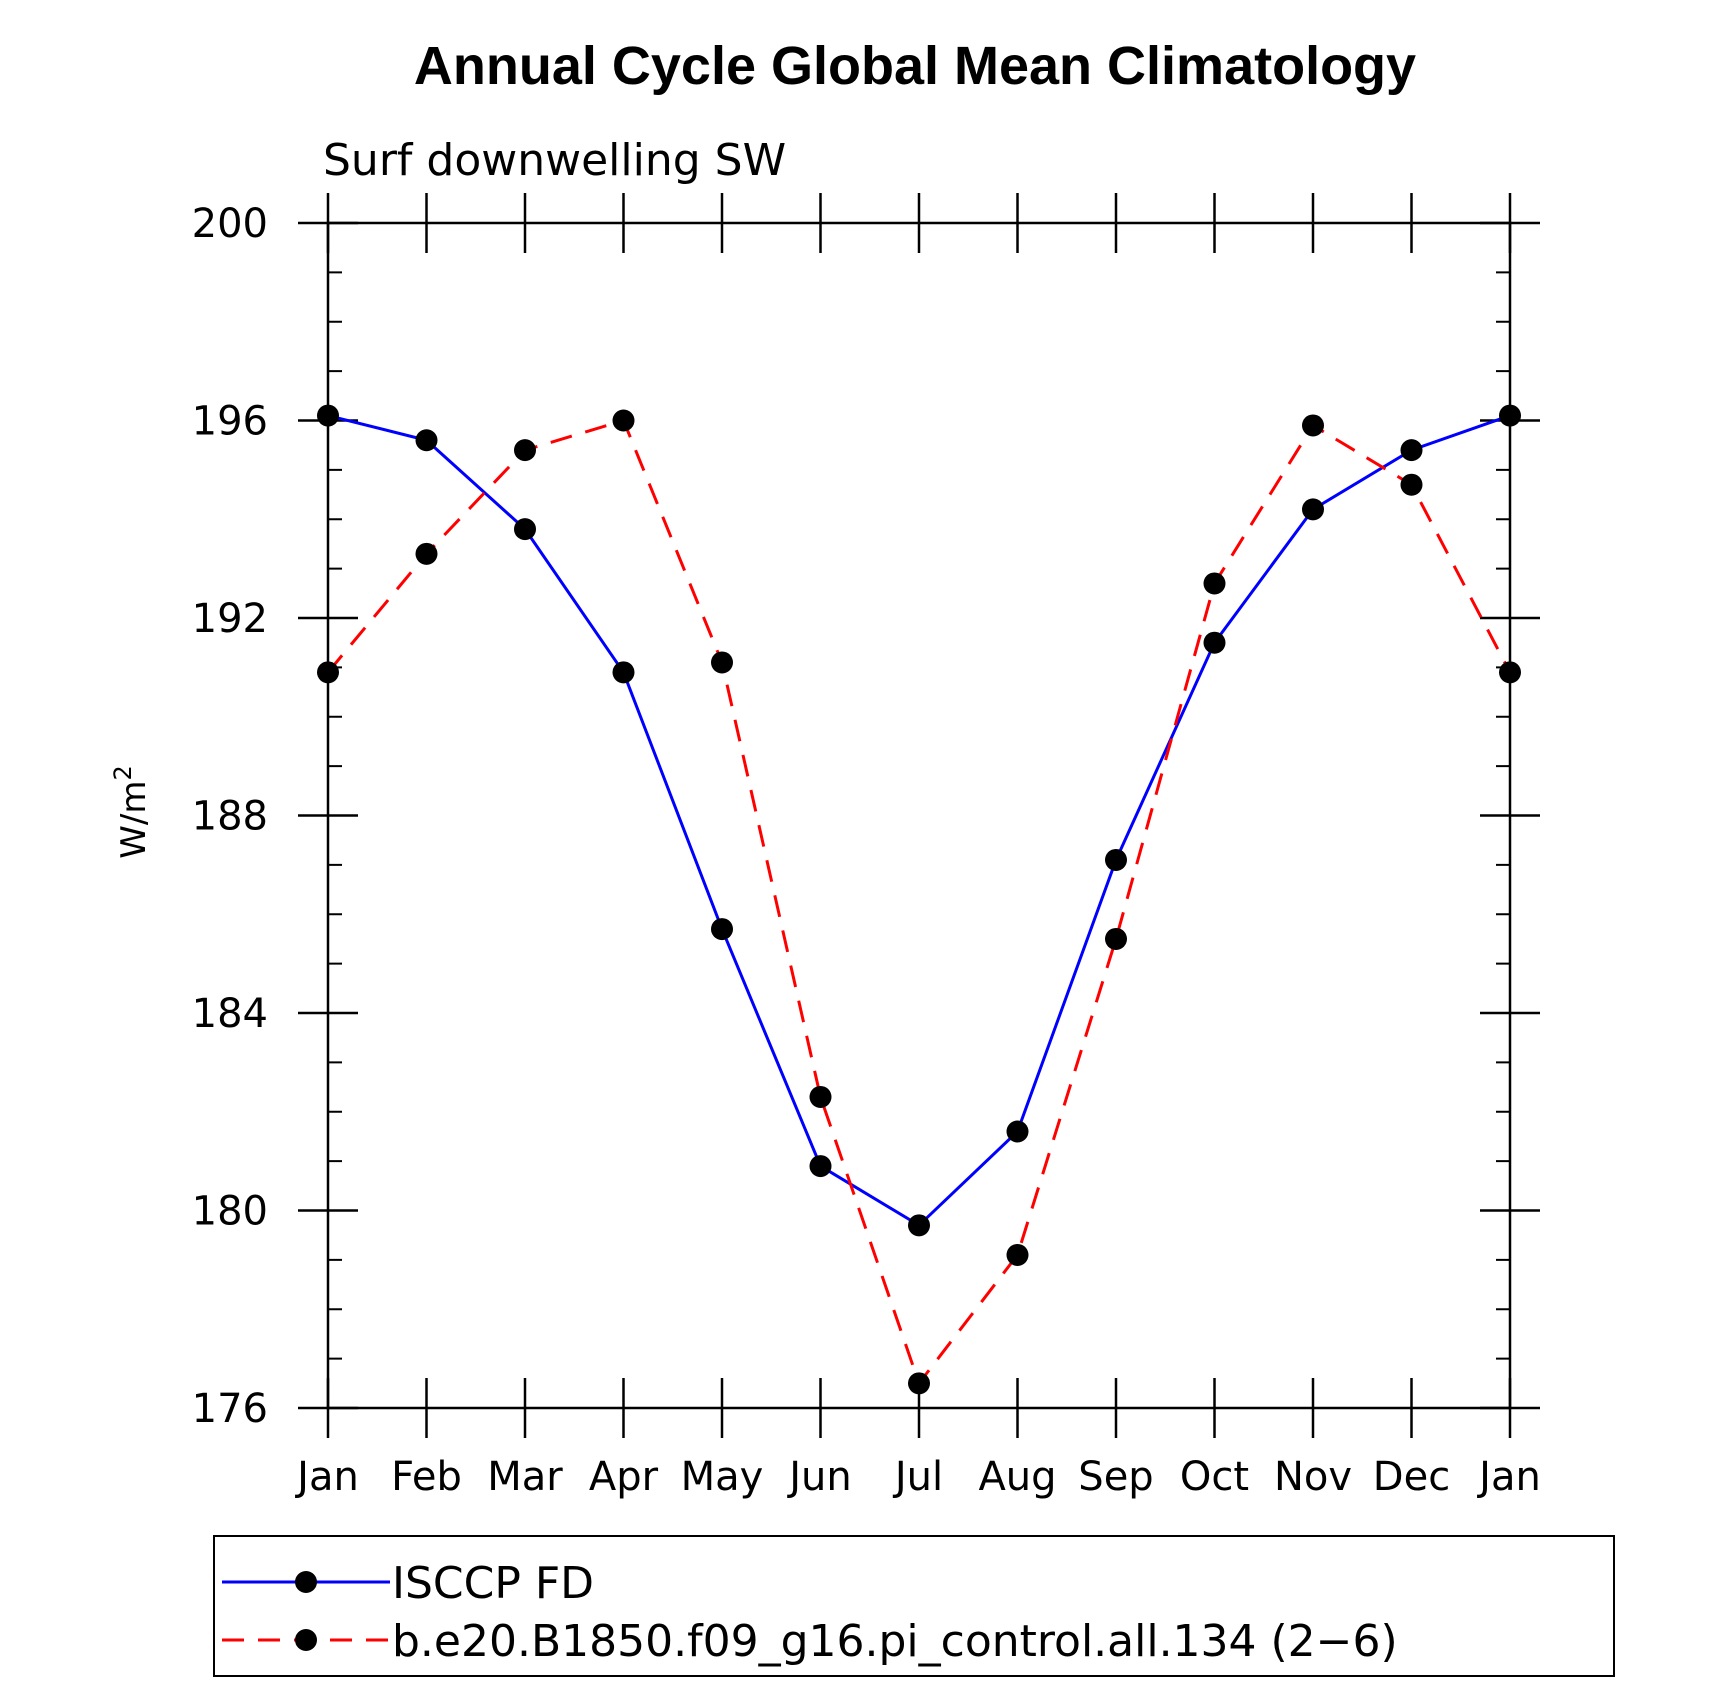 The width and height of the screenshot is (1710, 1686). Describe the element at coordinates (722, 1477) in the screenshot. I see `x-tick-label: May` at that location.